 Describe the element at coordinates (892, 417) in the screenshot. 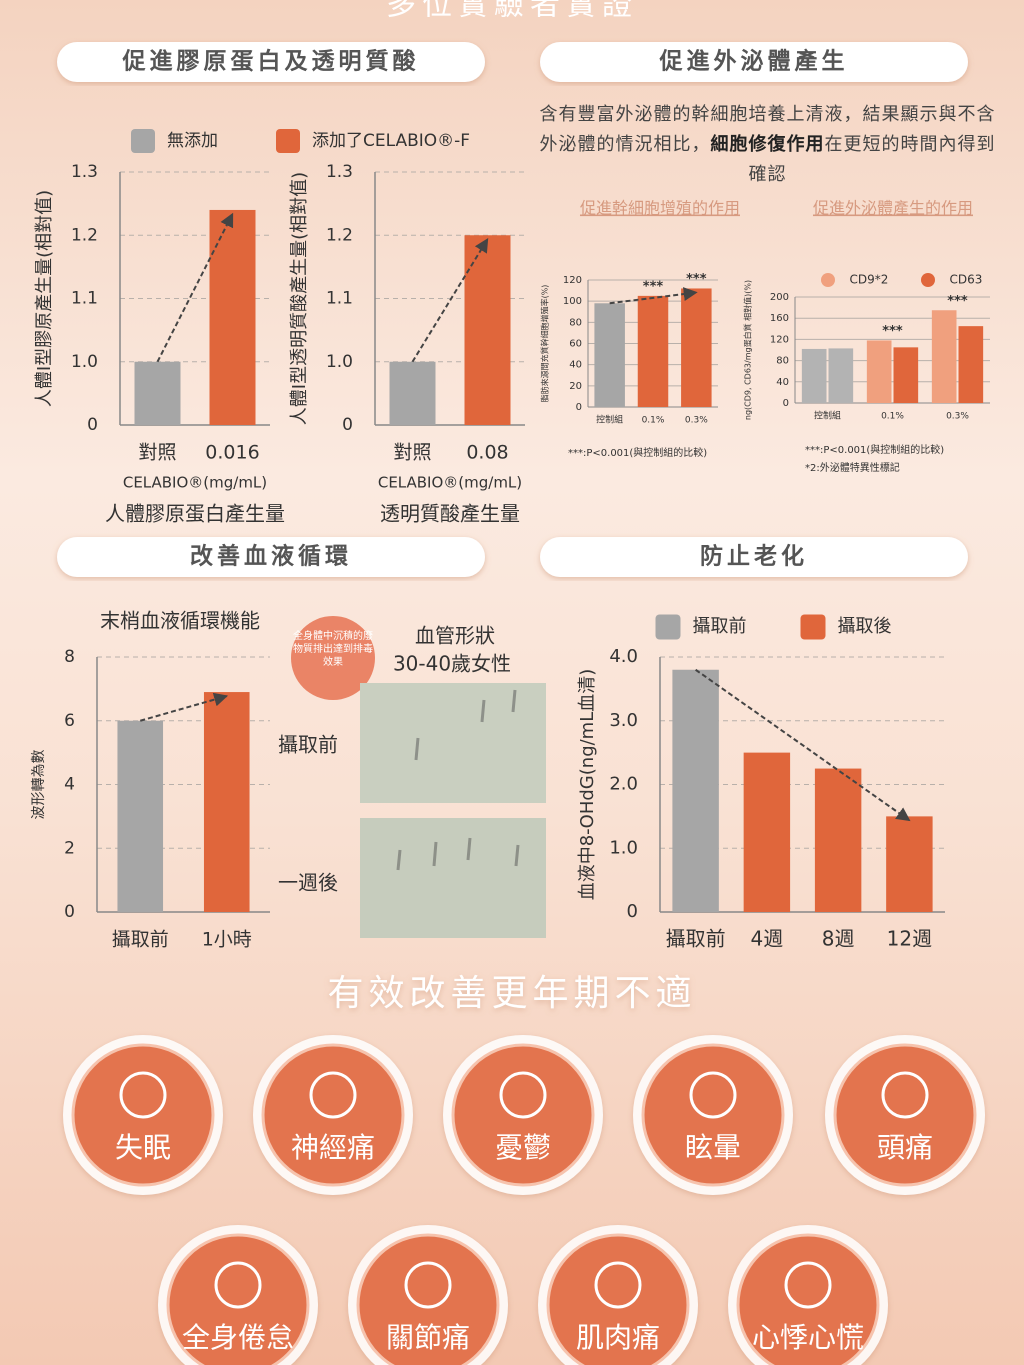

I see `x-tick-label: 0.1%` at that location.